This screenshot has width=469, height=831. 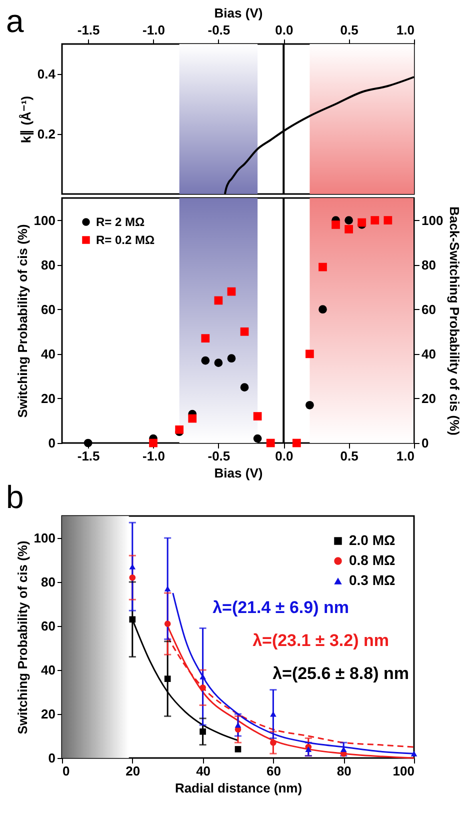 What do you see at coordinates (433, 220) in the screenshot?
I see `y2-tick-label: 100` at bounding box center [433, 220].